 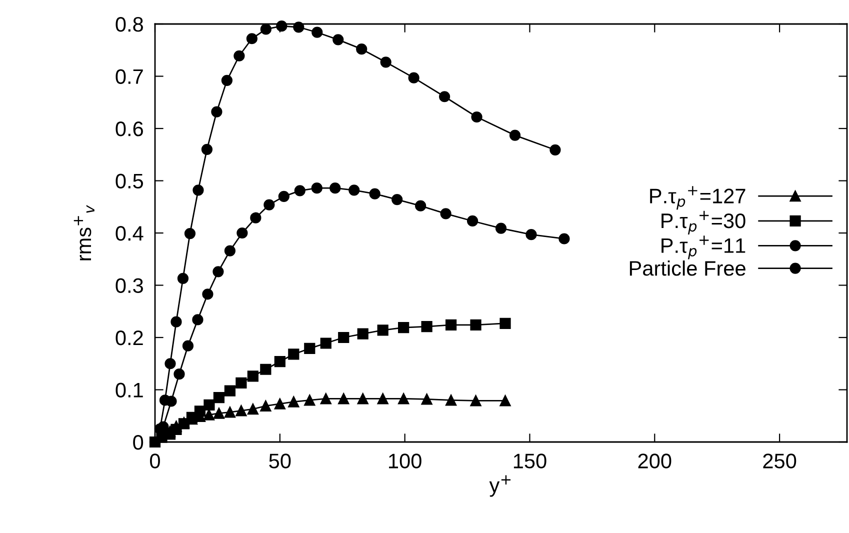 What do you see at coordinates (688, 268) in the screenshot?
I see `legend-label: Particle Free` at bounding box center [688, 268].